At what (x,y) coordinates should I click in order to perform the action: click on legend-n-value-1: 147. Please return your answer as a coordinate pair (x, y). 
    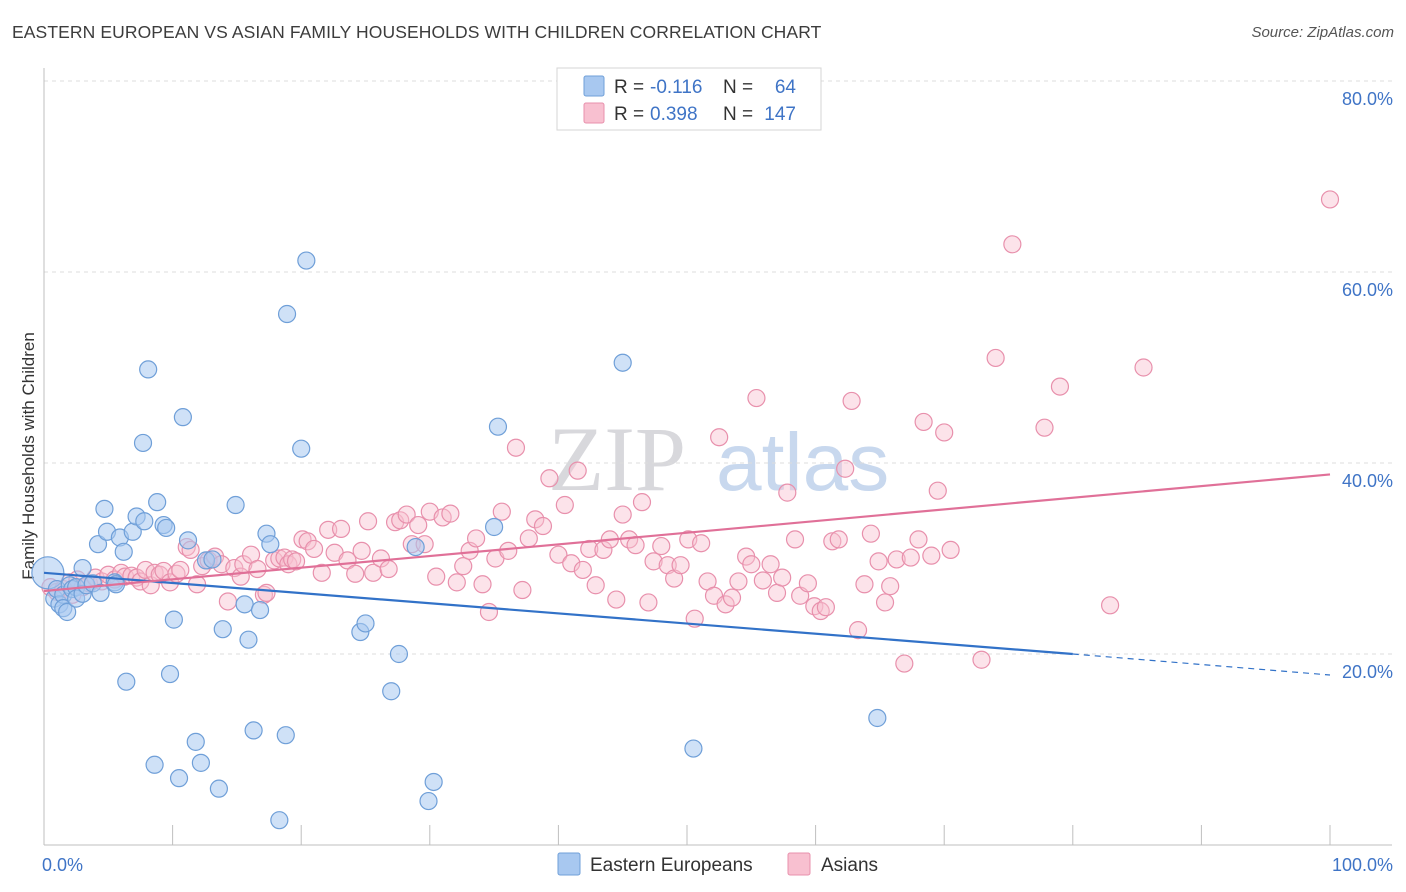
    Looking at the image, I should click on (780, 114).